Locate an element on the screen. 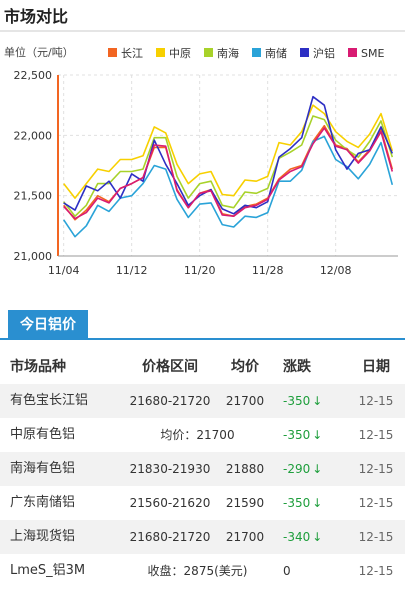 The image size is (405, 598). row-range: 21830-21930 is located at coordinates (170, 469).